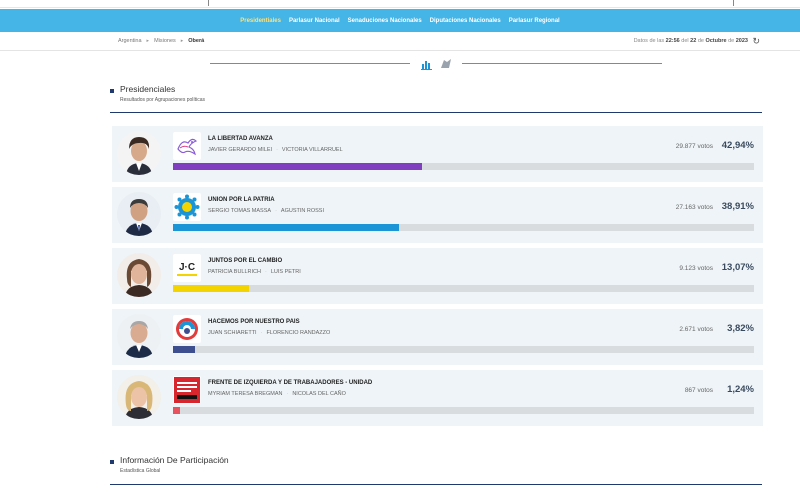  Describe the element at coordinates (672, 41) in the screenshot. I see `update-time: 22:56` at that location.